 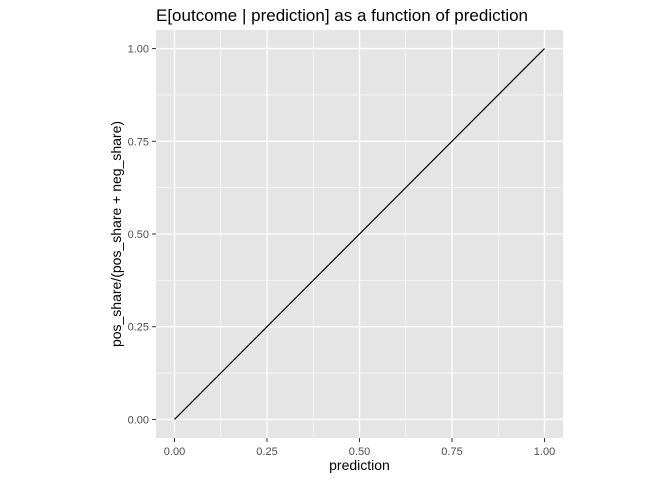 I want to click on y-tick-label: 0.25, so click(x=138, y=328).